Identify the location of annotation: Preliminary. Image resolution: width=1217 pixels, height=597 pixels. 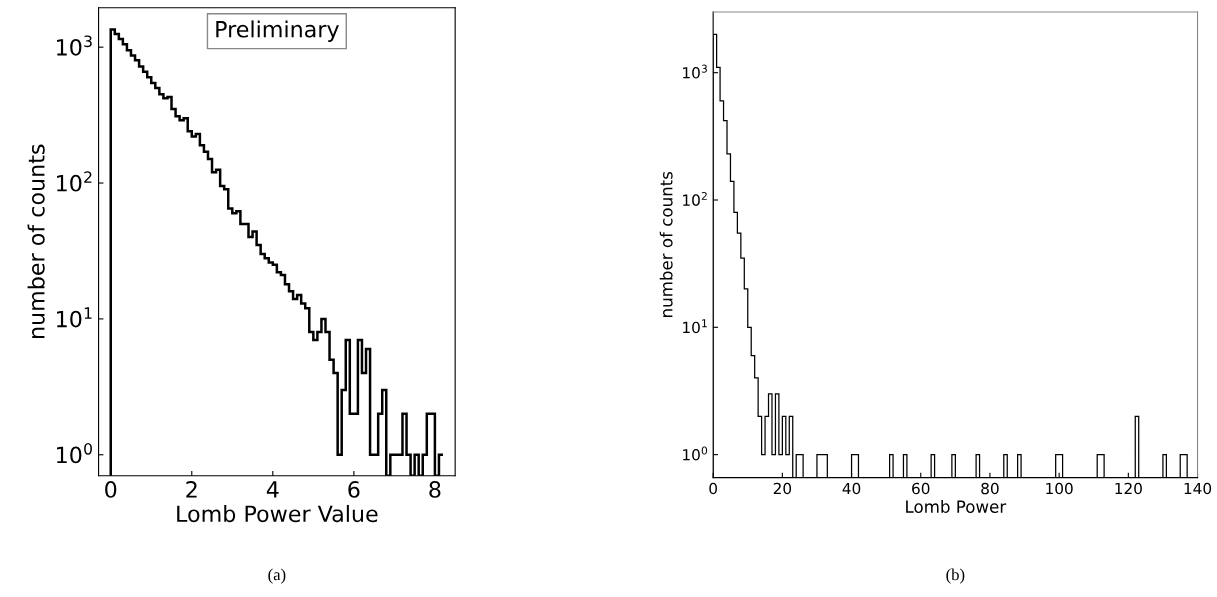
(277, 31).